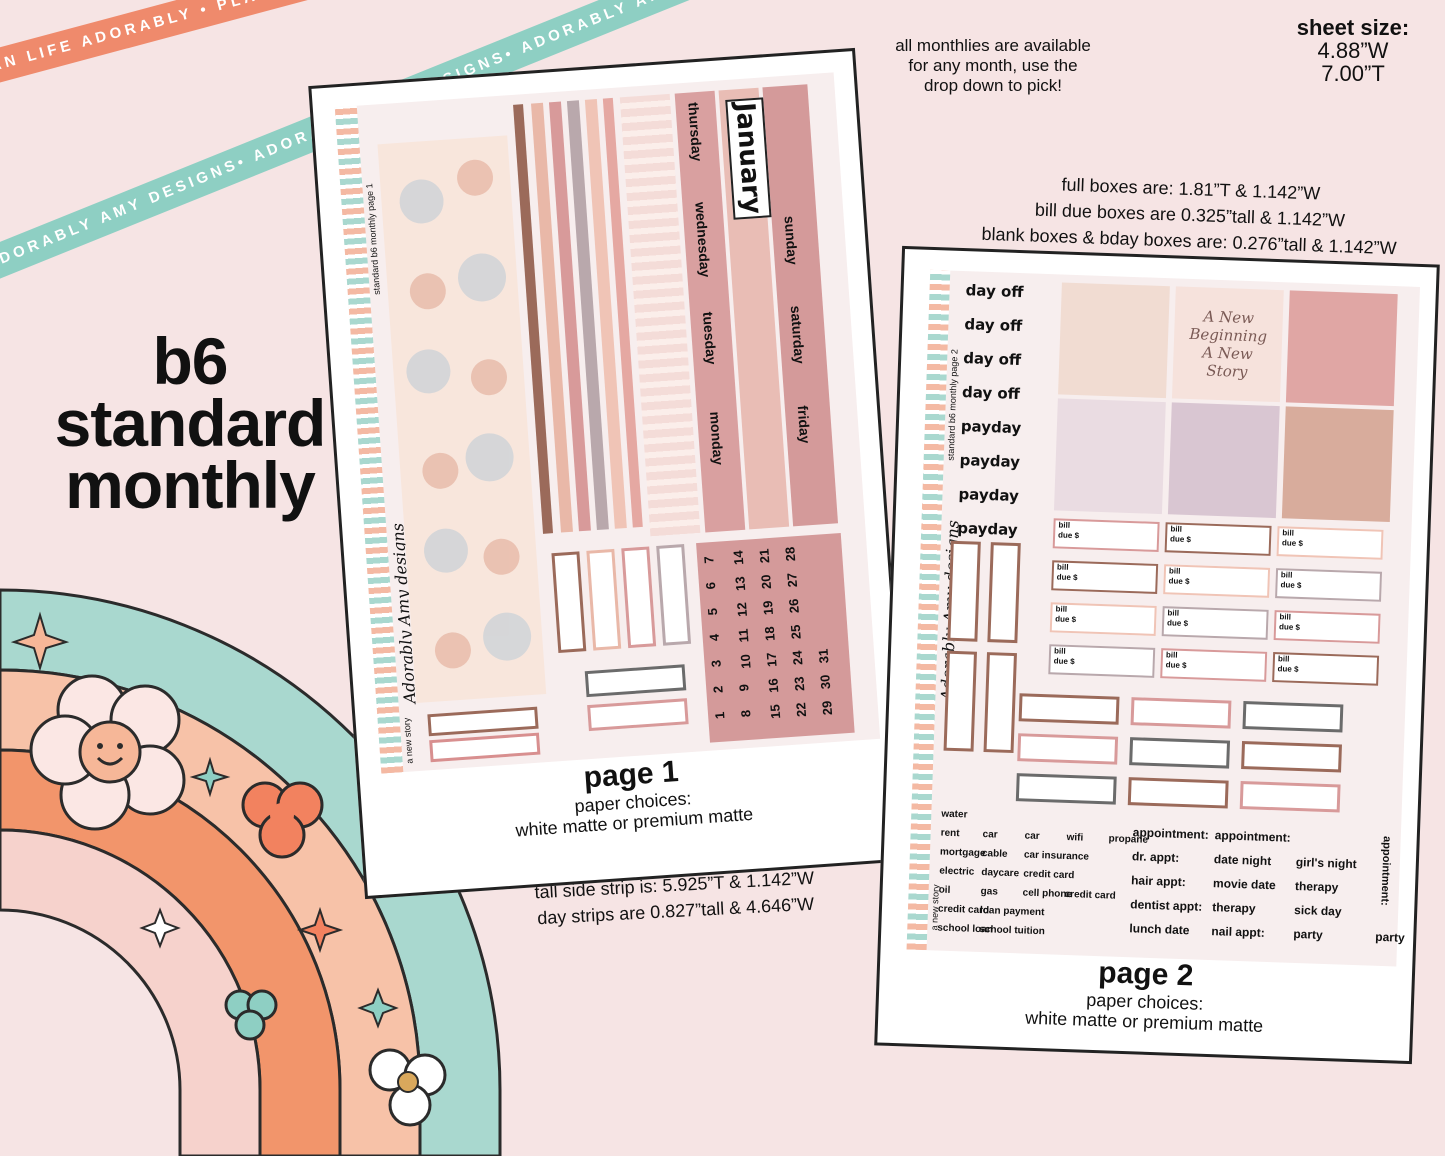 This screenshot has height=1156, width=1445. I want to click on word-sticker: nail appt:, so click(1238, 932).